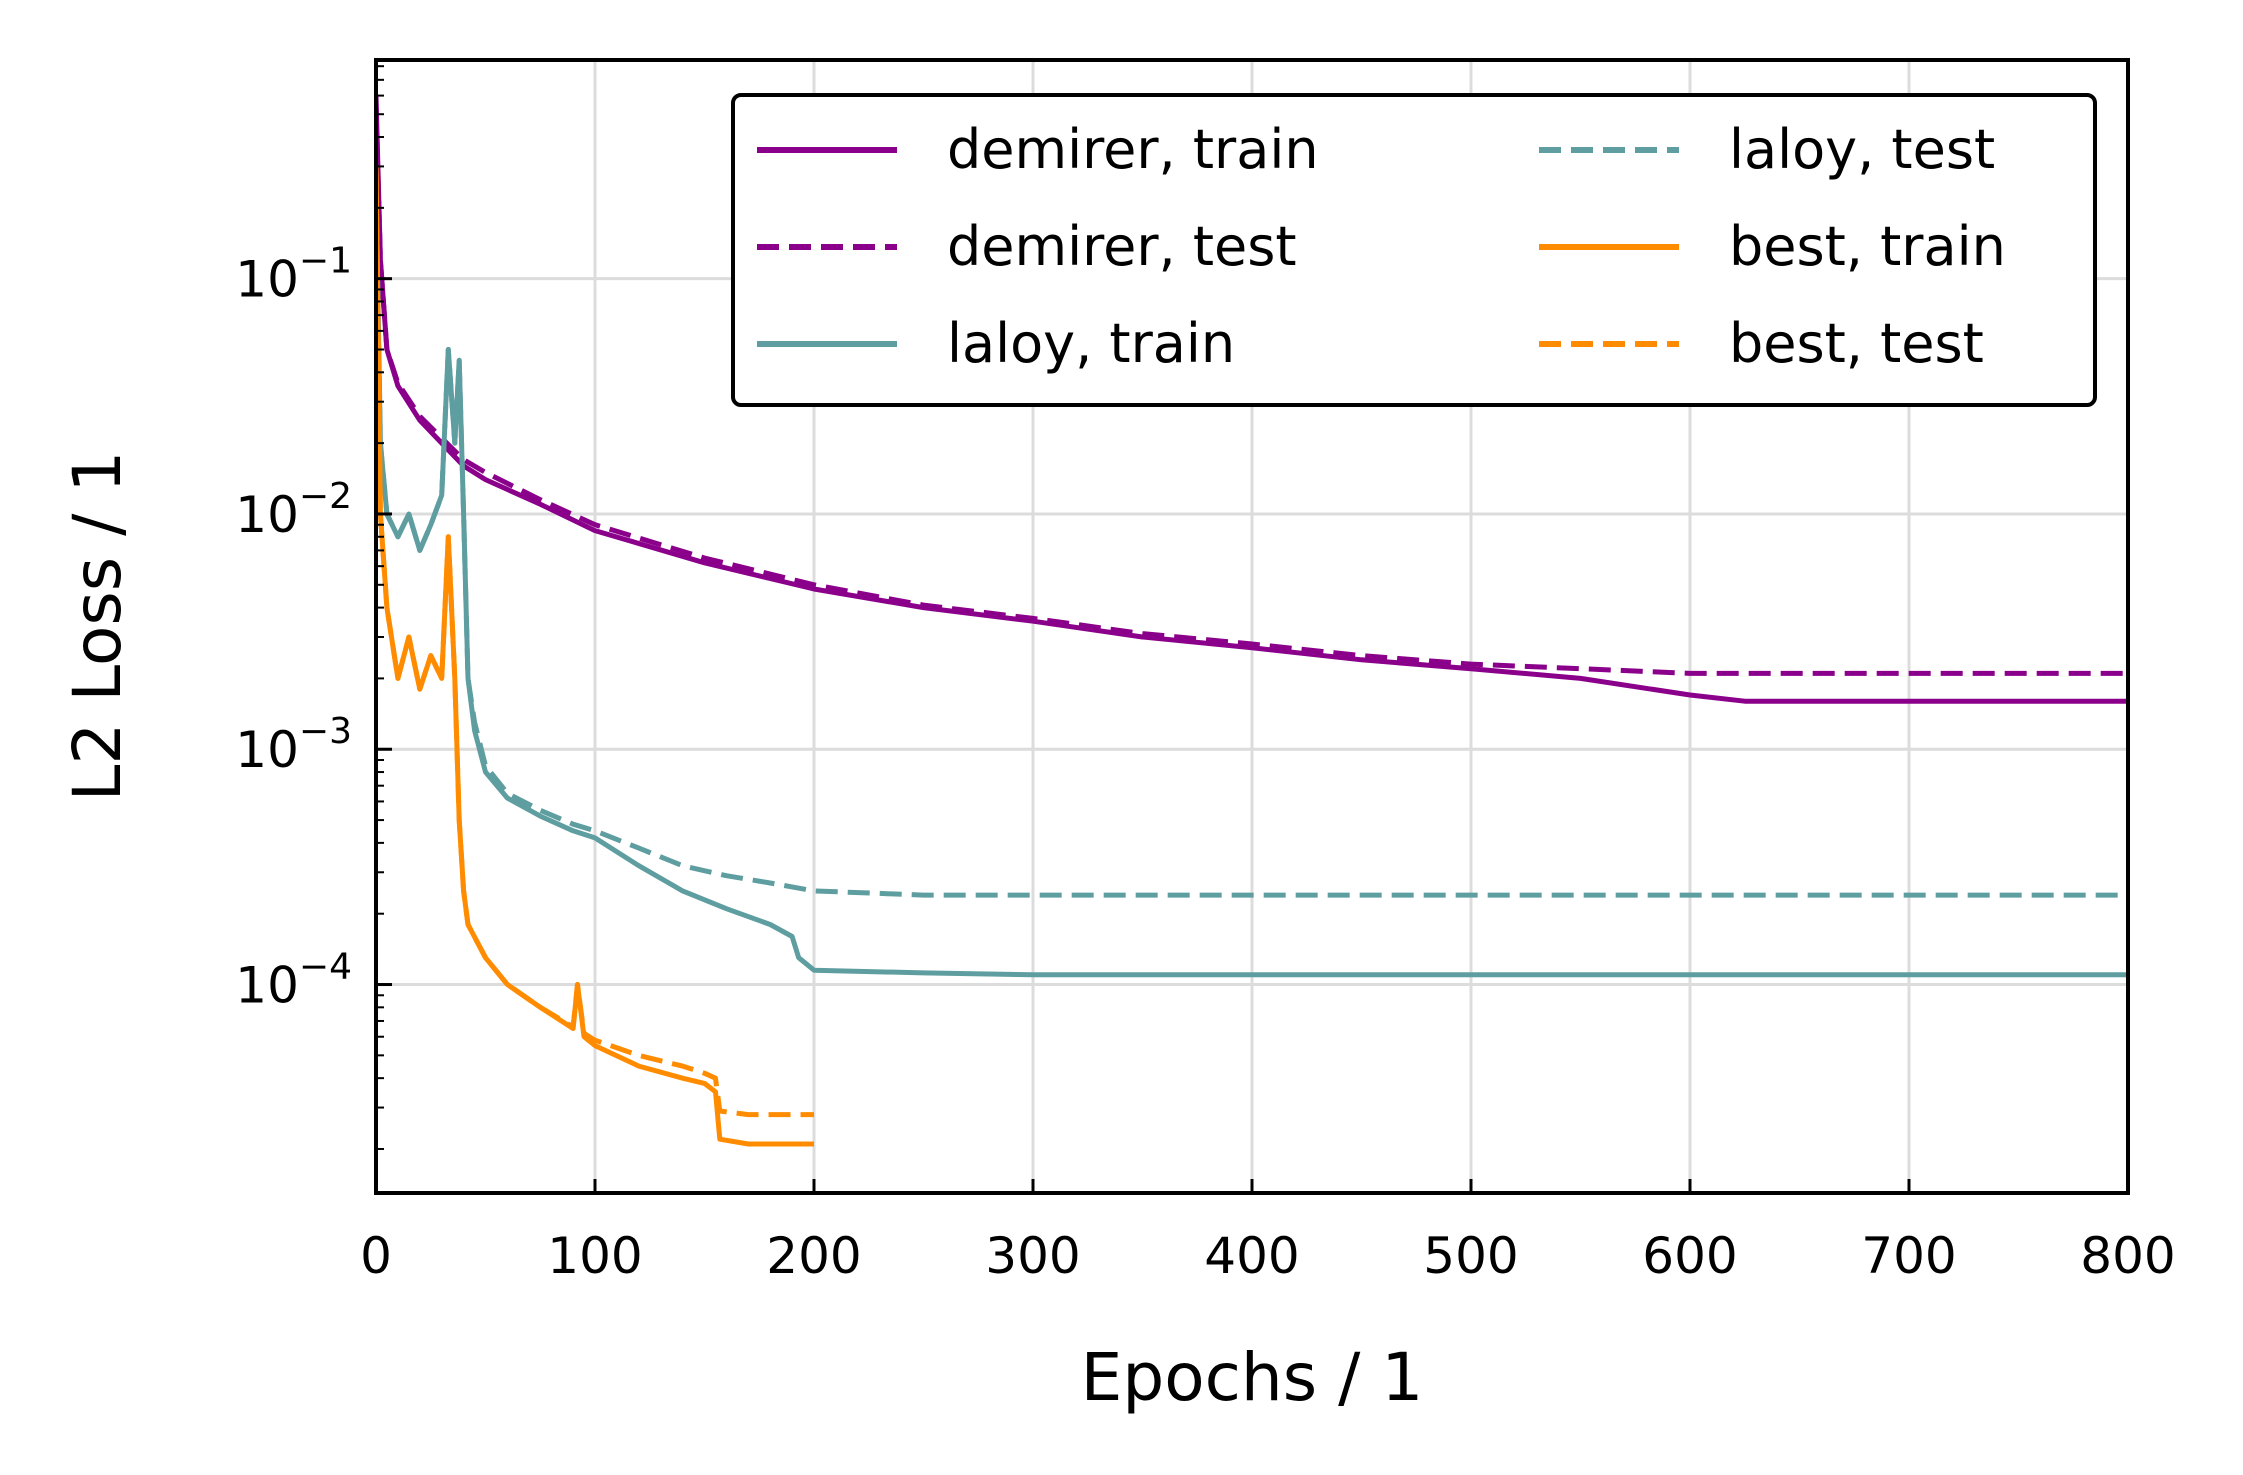 This screenshot has height=1475, width=2243. I want to click on x-tick-label: 0, so click(376, 1256).